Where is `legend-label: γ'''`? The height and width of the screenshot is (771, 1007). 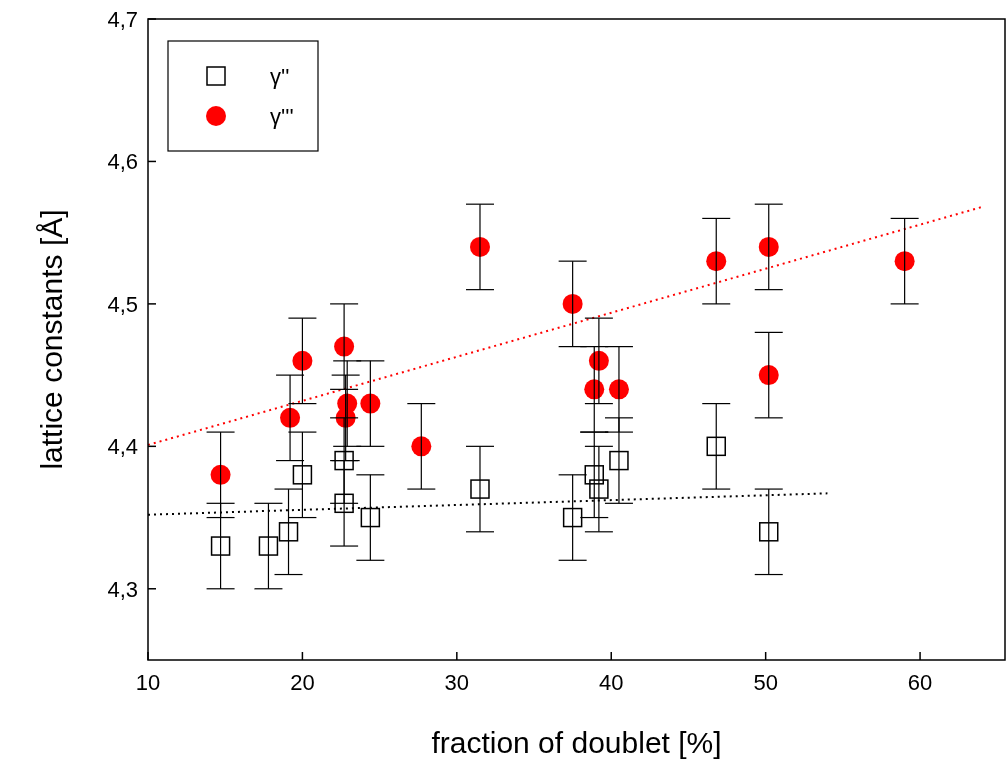 legend-label: γ''' is located at coordinates (282, 116).